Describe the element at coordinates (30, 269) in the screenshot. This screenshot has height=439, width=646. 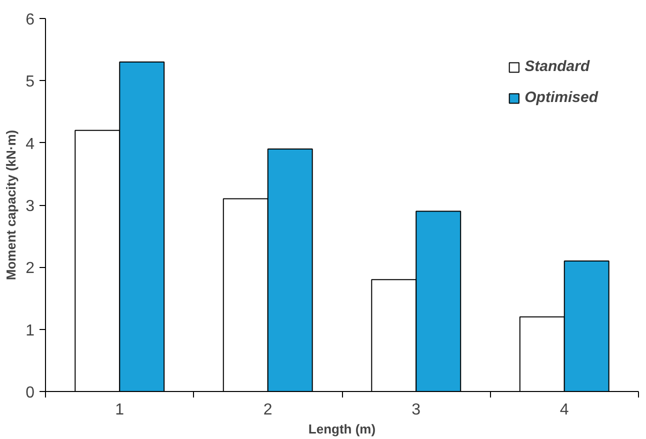
I see `y-tick-label: 2` at that location.